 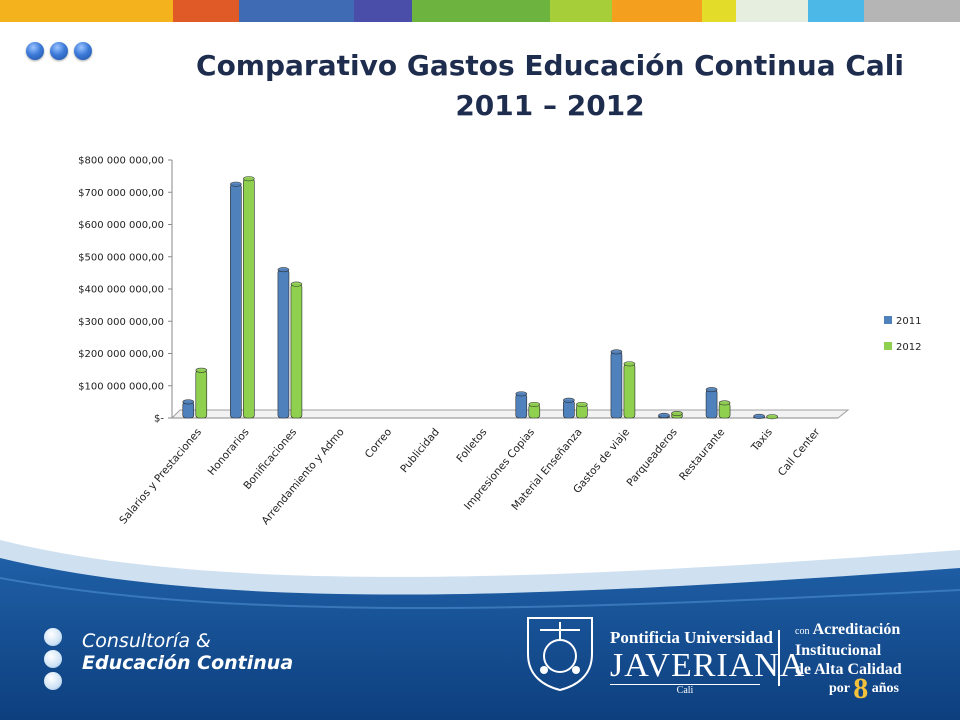 What do you see at coordinates (121, 257) in the screenshot?
I see `y-tick-label: $500 000 000,00` at bounding box center [121, 257].